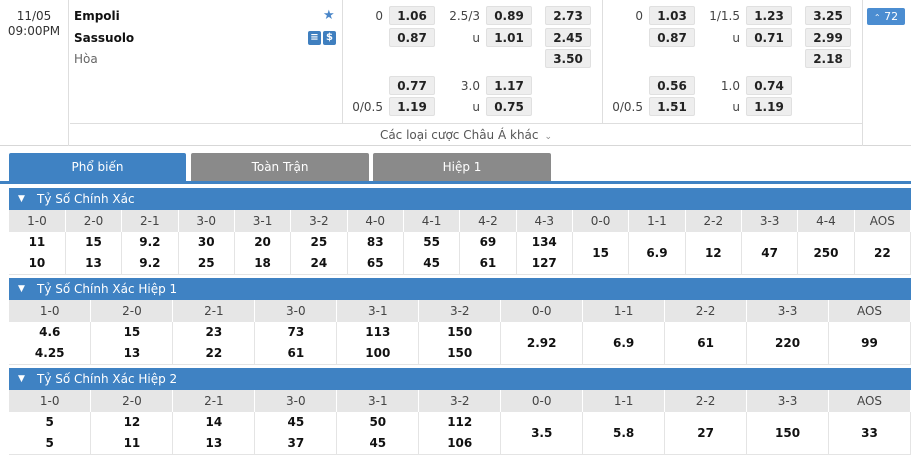 Image resolution: width=911 pixels, height=458 pixels. What do you see at coordinates (412, 85) in the screenshot?
I see `odds-cell: 0.77` at bounding box center [412, 85].